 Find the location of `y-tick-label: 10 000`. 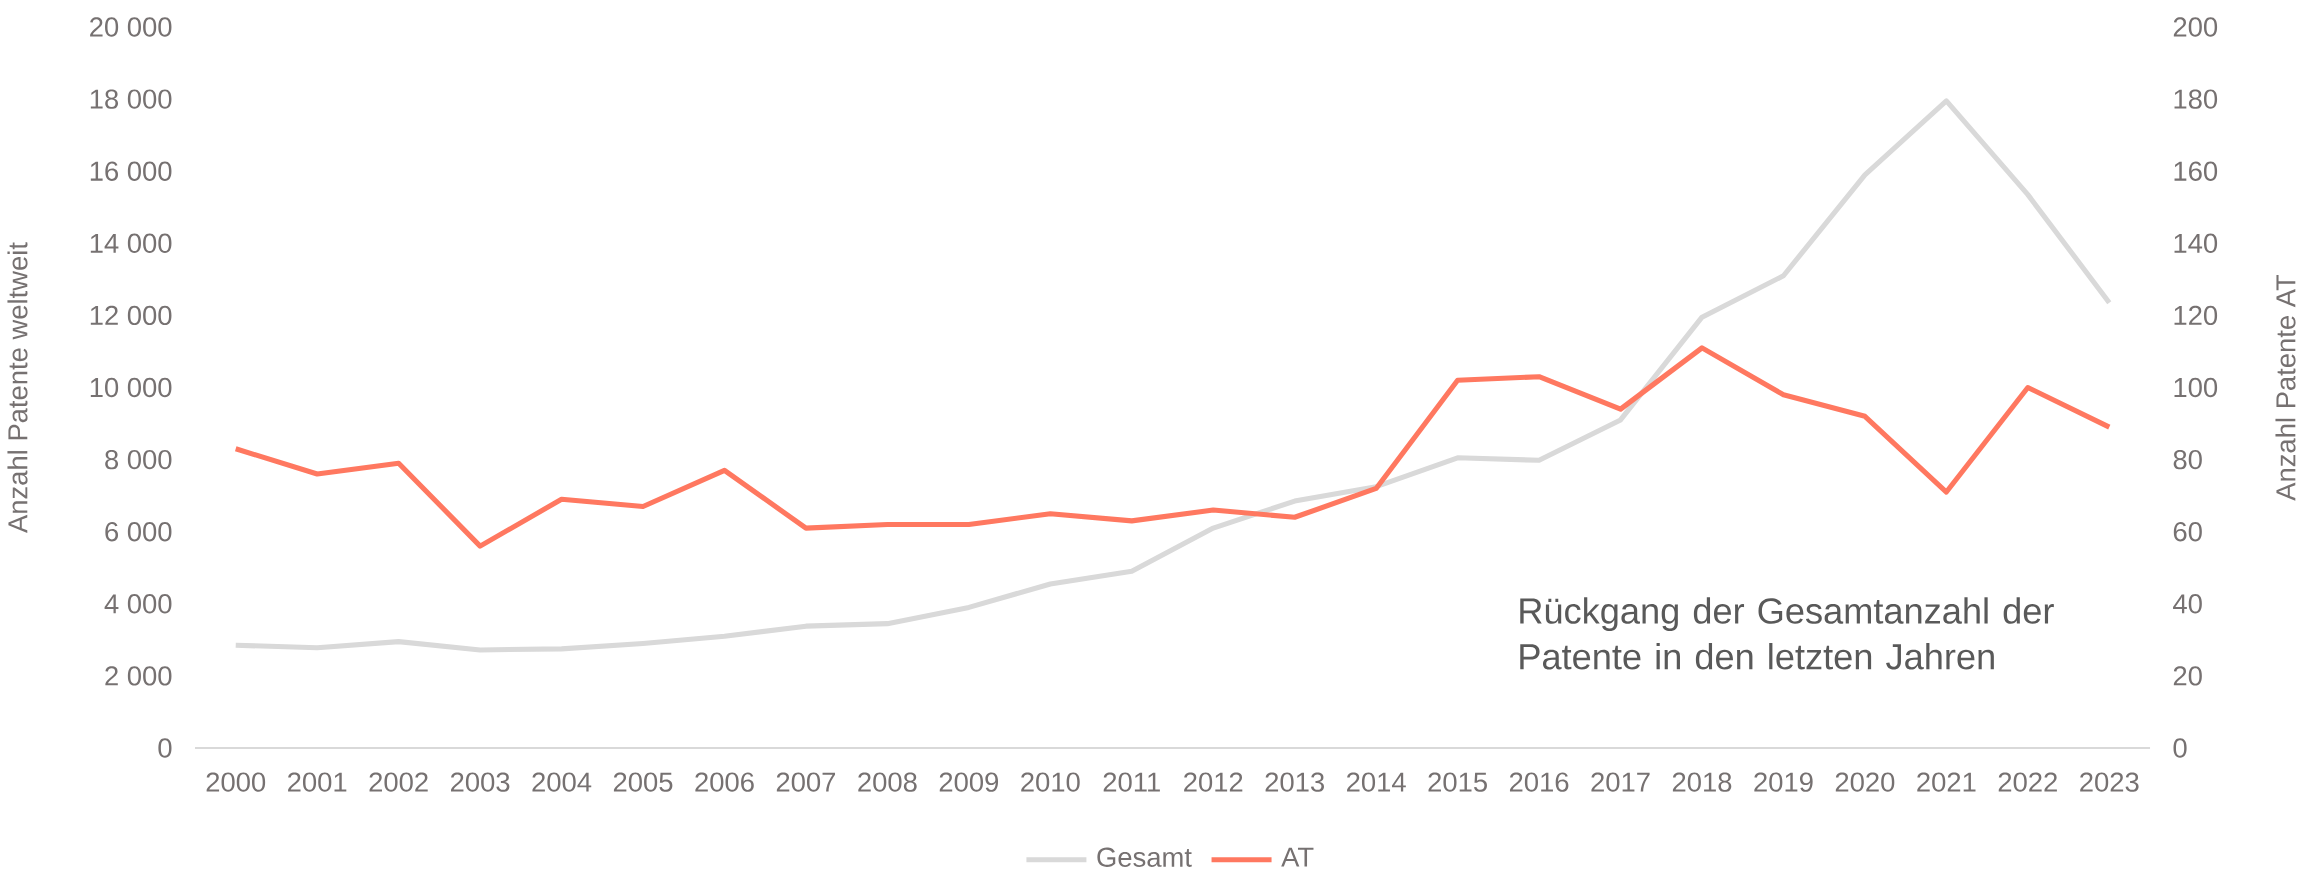

y-tick-label: 10 000 is located at coordinates (131, 387).